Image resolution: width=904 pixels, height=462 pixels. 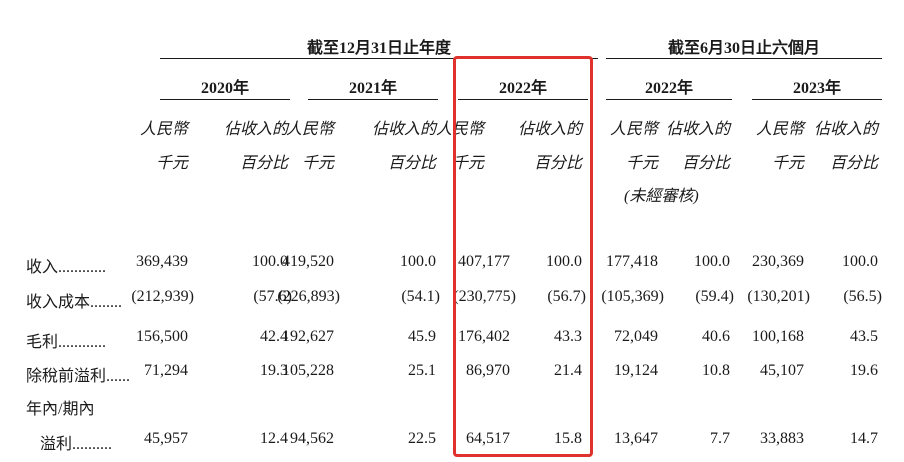 I want to click on cell-profit-h2022-pct: 7.7, so click(x=720, y=438).